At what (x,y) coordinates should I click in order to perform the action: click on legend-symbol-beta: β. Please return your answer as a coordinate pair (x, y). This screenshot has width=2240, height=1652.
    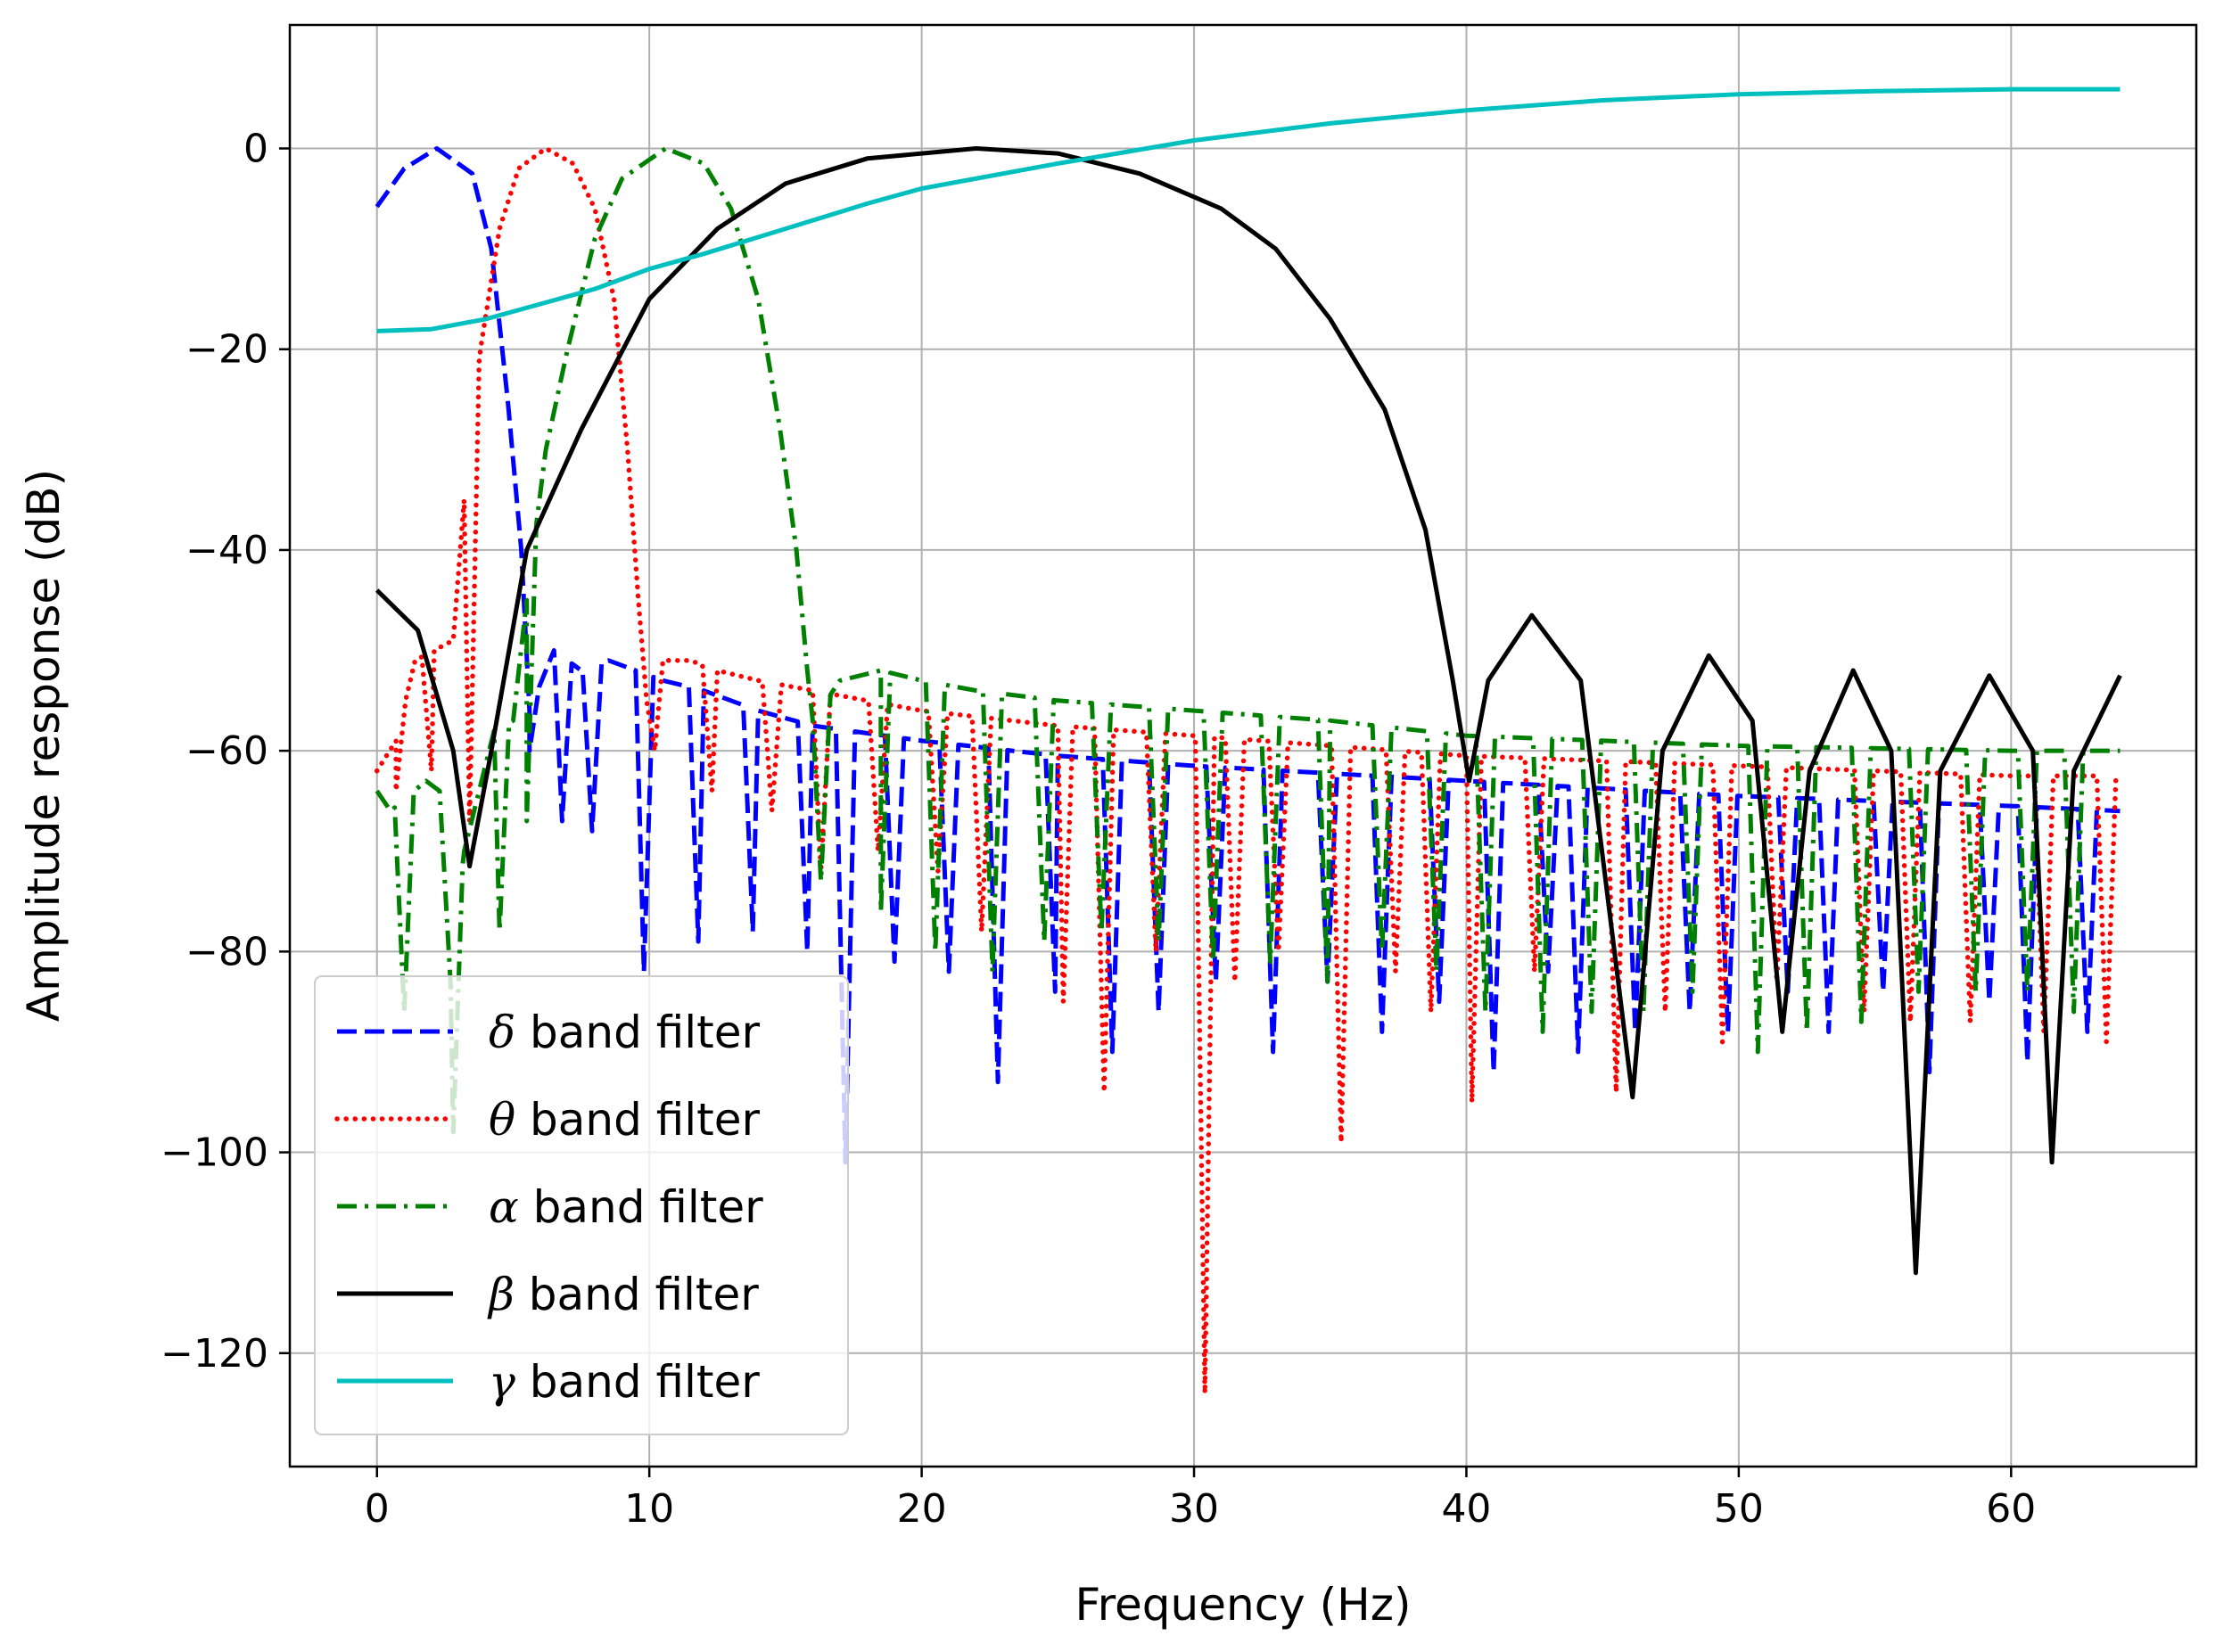
    Looking at the image, I should click on (501, 1294).